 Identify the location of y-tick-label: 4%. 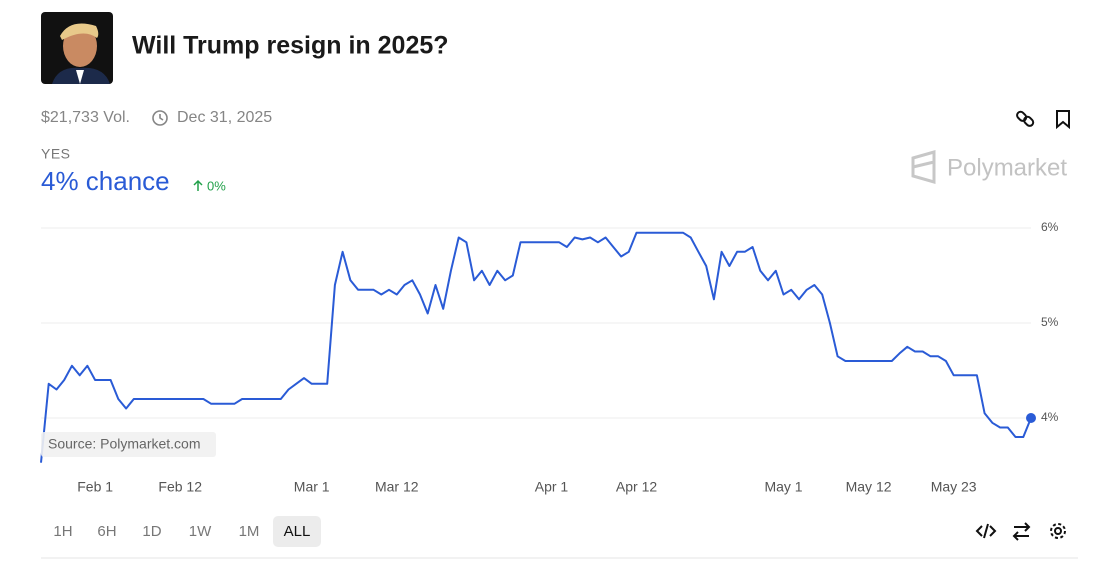
(1050, 417).